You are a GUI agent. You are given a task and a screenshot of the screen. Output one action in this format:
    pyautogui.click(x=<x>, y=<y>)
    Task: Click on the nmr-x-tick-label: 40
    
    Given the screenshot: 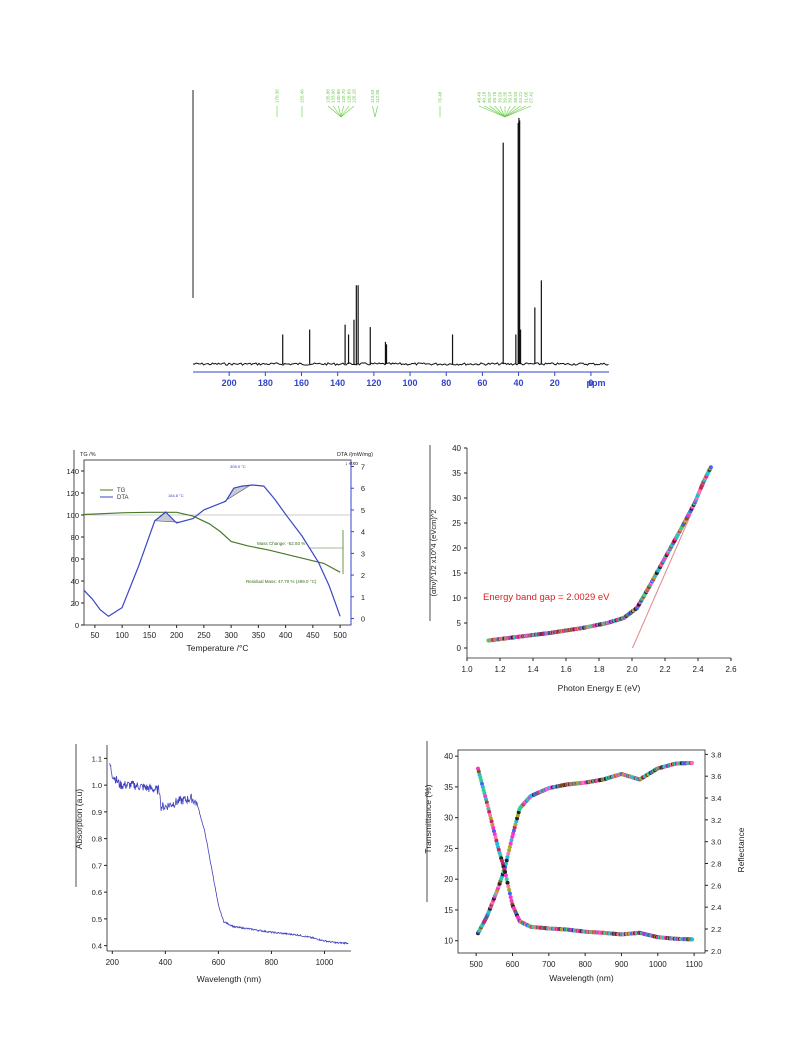 What is the action you would take?
    pyautogui.click(x=519, y=383)
    